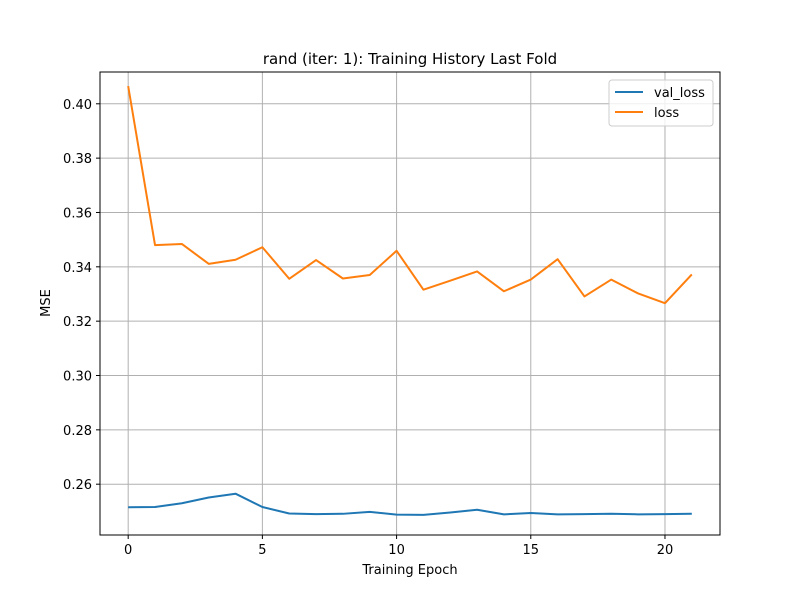 The image size is (800, 600). Describe the element at coordinates (77, 213) in the screenshot. I see `y-tick-label: 0.36` at that location.